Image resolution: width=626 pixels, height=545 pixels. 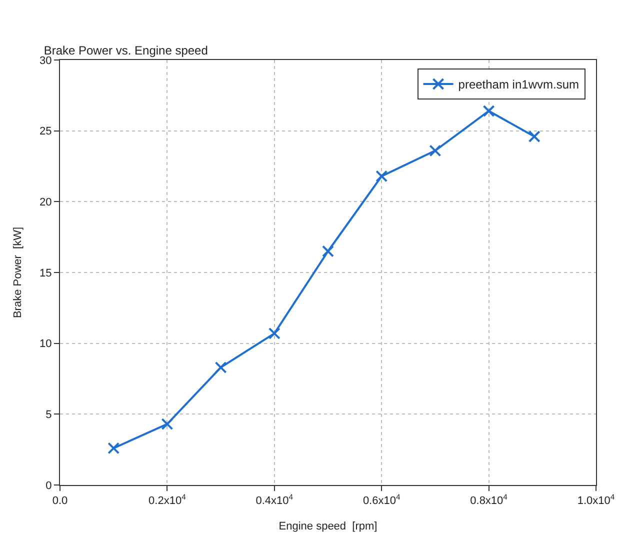 What do you see at coordinates (46, 273) in the screenshot?
I see `y-tick-label: 15` at bounding box center [46, 273].